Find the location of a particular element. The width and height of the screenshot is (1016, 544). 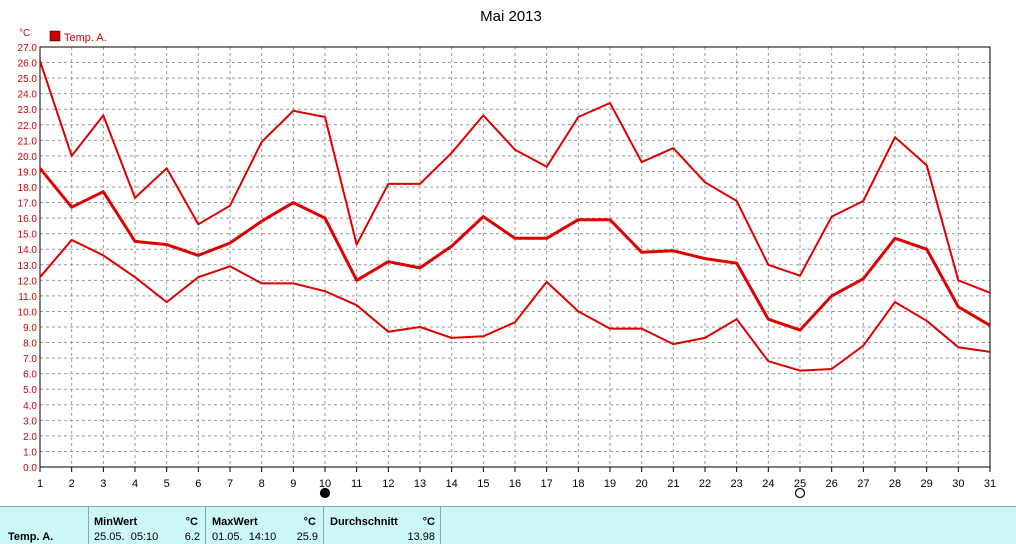

avg-unit: °C is located at coordinates (428, 522).